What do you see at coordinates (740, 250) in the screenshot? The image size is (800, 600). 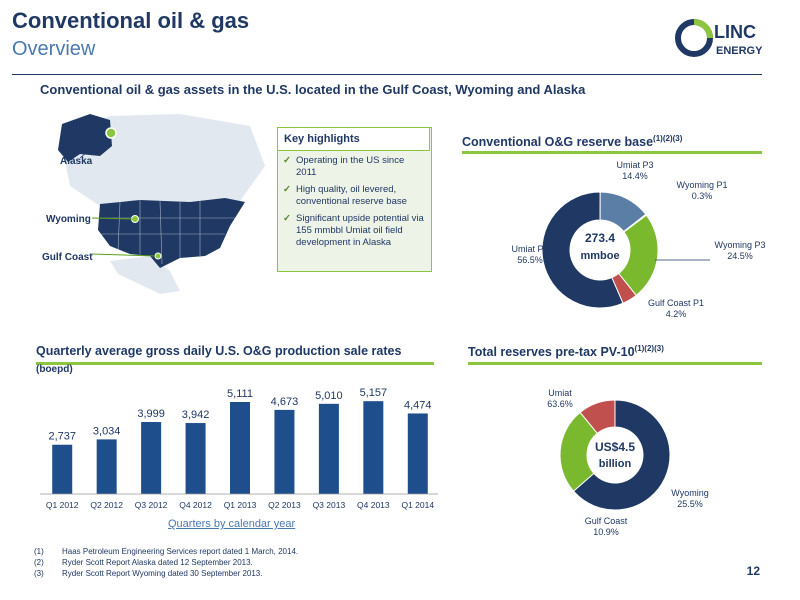 I see `label-wyoming-p3: Wyoming P3 24.5%` at bounding box center [740, 250].